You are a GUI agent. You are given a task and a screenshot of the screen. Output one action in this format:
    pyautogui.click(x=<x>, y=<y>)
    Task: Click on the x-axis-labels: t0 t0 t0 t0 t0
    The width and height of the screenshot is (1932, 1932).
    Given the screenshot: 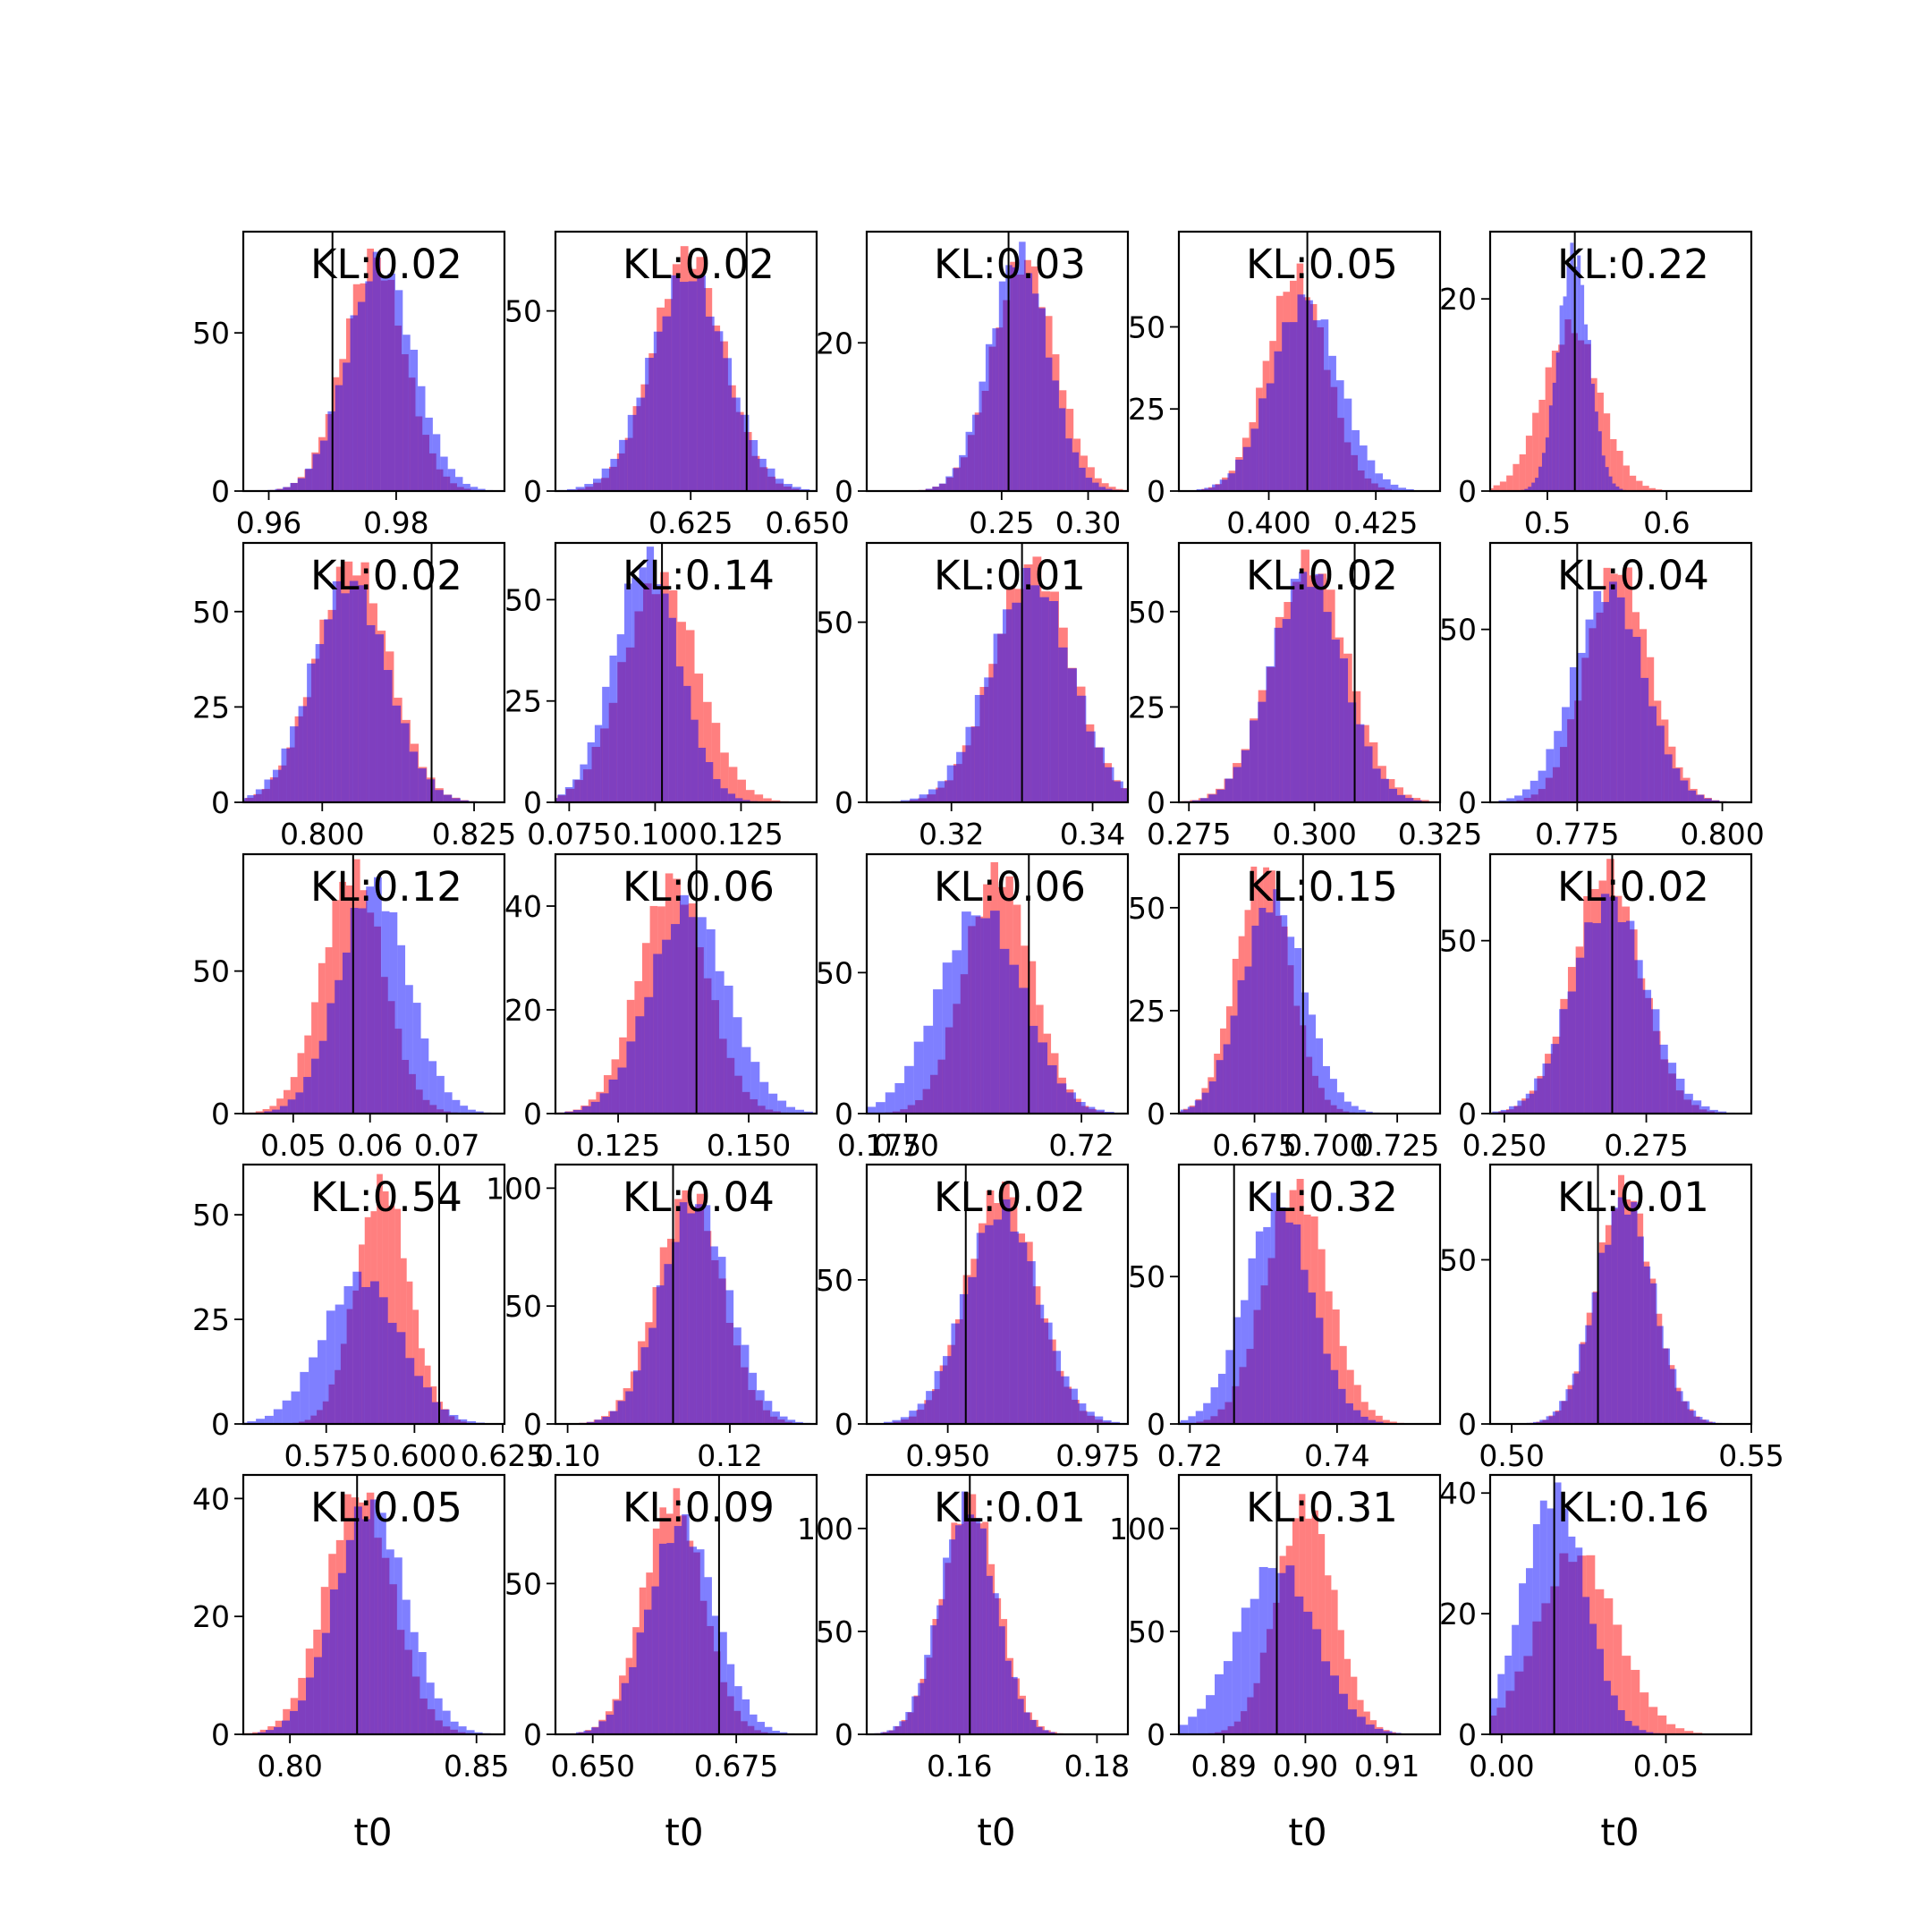 What is the action you would take?
    pyautogui.click(x=996, y=1832)
    